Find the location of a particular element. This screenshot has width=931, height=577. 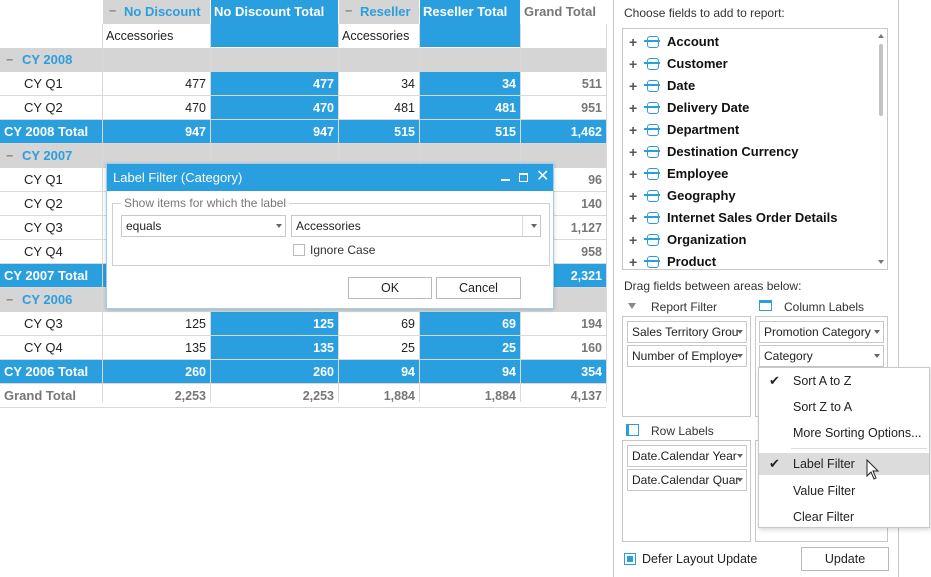

field-label: Number of Employe is located at coordinates (685, 356).